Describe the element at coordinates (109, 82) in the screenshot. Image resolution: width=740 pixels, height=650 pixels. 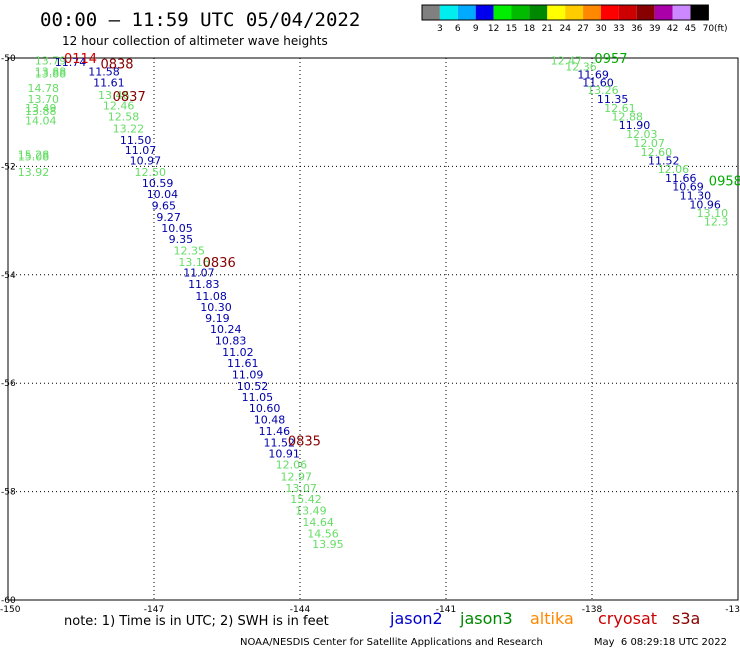
I see `wave-height-point: 11.61` at that location.